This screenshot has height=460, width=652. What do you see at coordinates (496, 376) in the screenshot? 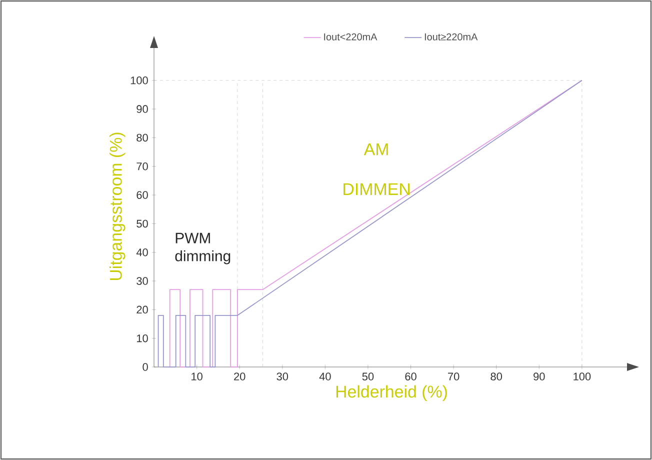
I see `x-tick-label: 80` at bounding box center [496, 376].